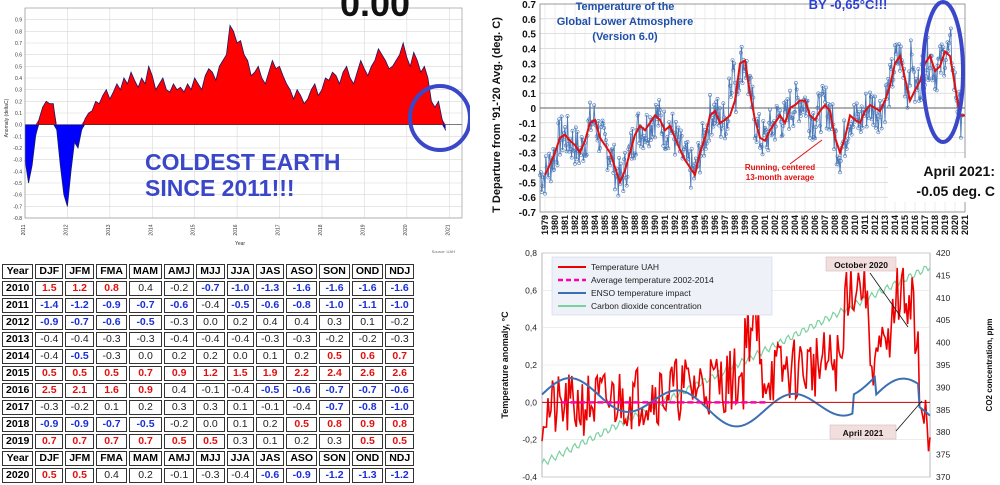 This screenshot has height=485, width=1000. What do you see at coordinates (367, 271) in the screenshot?
I see `column-header: OND` at bounding box center [367, 271].